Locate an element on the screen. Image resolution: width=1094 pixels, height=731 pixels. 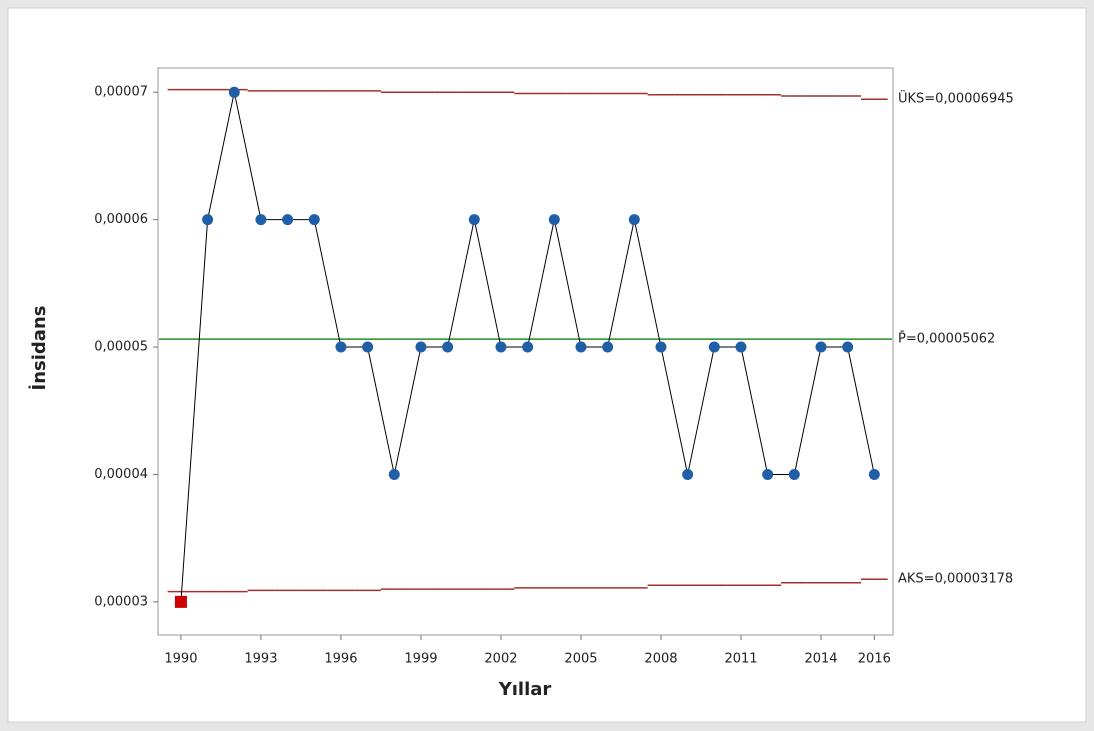
ucl-label: ÜKS=0,00006945 is located at coordinates (956, 98).